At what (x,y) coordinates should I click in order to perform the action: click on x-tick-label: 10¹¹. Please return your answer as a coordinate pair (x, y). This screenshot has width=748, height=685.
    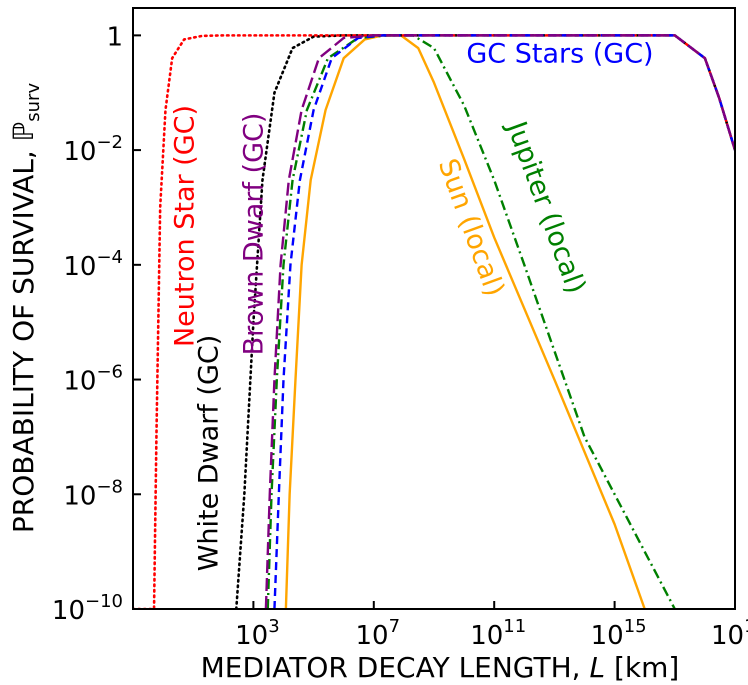
    Looking at the image, I should click on (498, 633).